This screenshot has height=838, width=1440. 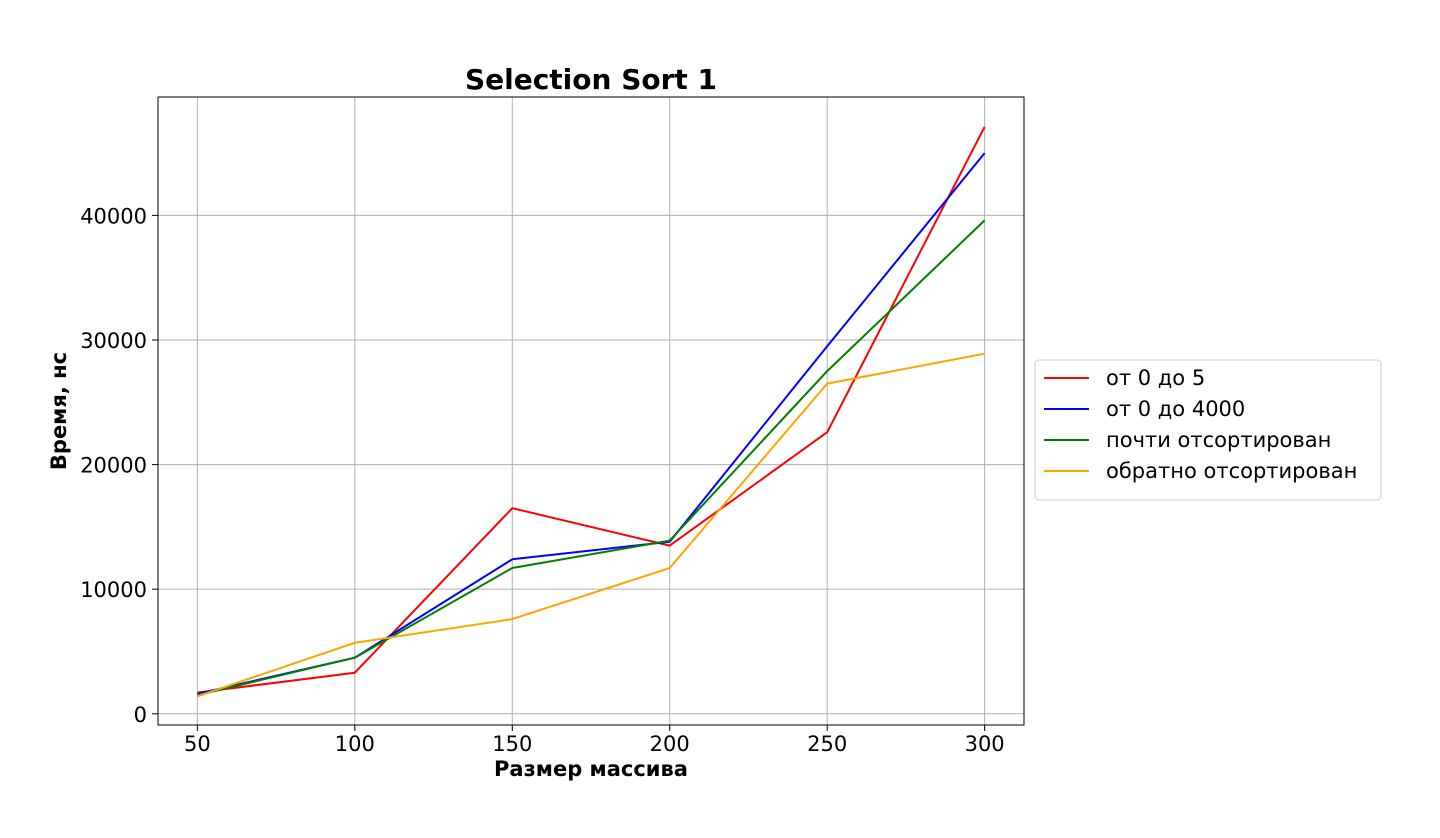 I want to click on chart-title: Selection Sort 1, so click(x=591, y=79).